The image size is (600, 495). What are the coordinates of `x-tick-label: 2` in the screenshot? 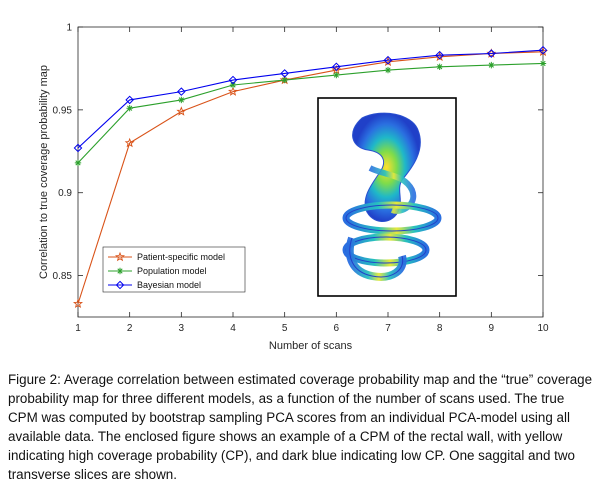 It's located at (130, 328).